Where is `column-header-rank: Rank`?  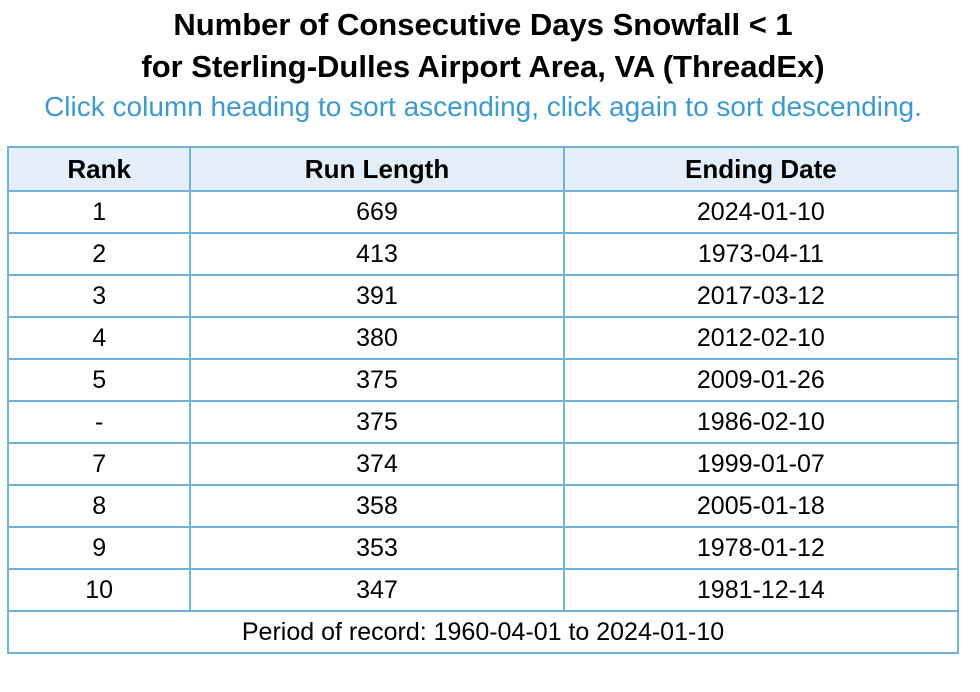 column-header-rank: Rank is located at coordinates (99, 169).